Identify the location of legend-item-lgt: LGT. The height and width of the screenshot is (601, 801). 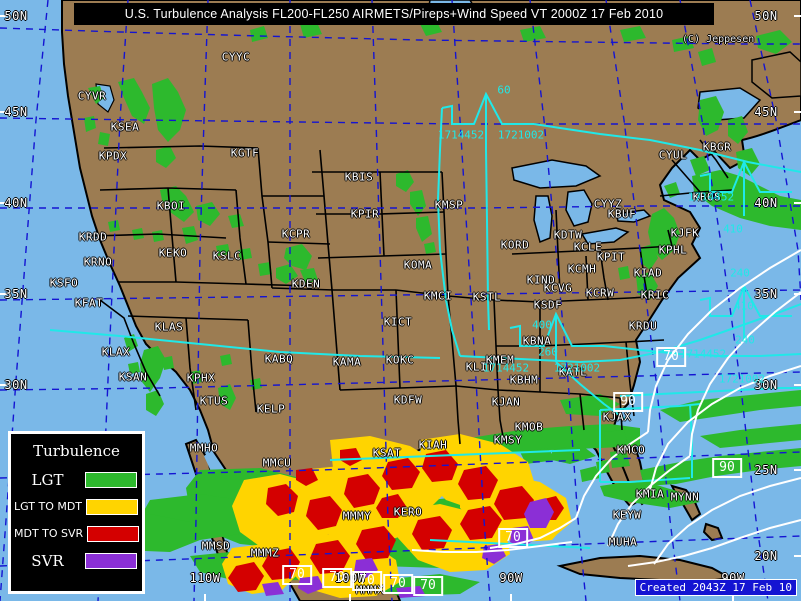
(76, 479).